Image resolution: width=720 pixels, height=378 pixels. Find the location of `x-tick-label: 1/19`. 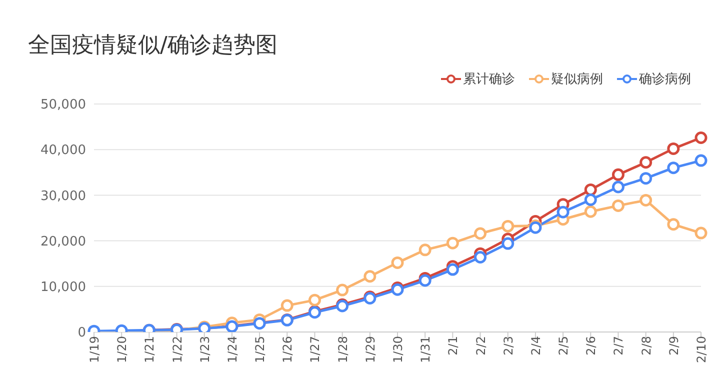

x-tick-label: 1/19 is located at coordinates (95, 349).